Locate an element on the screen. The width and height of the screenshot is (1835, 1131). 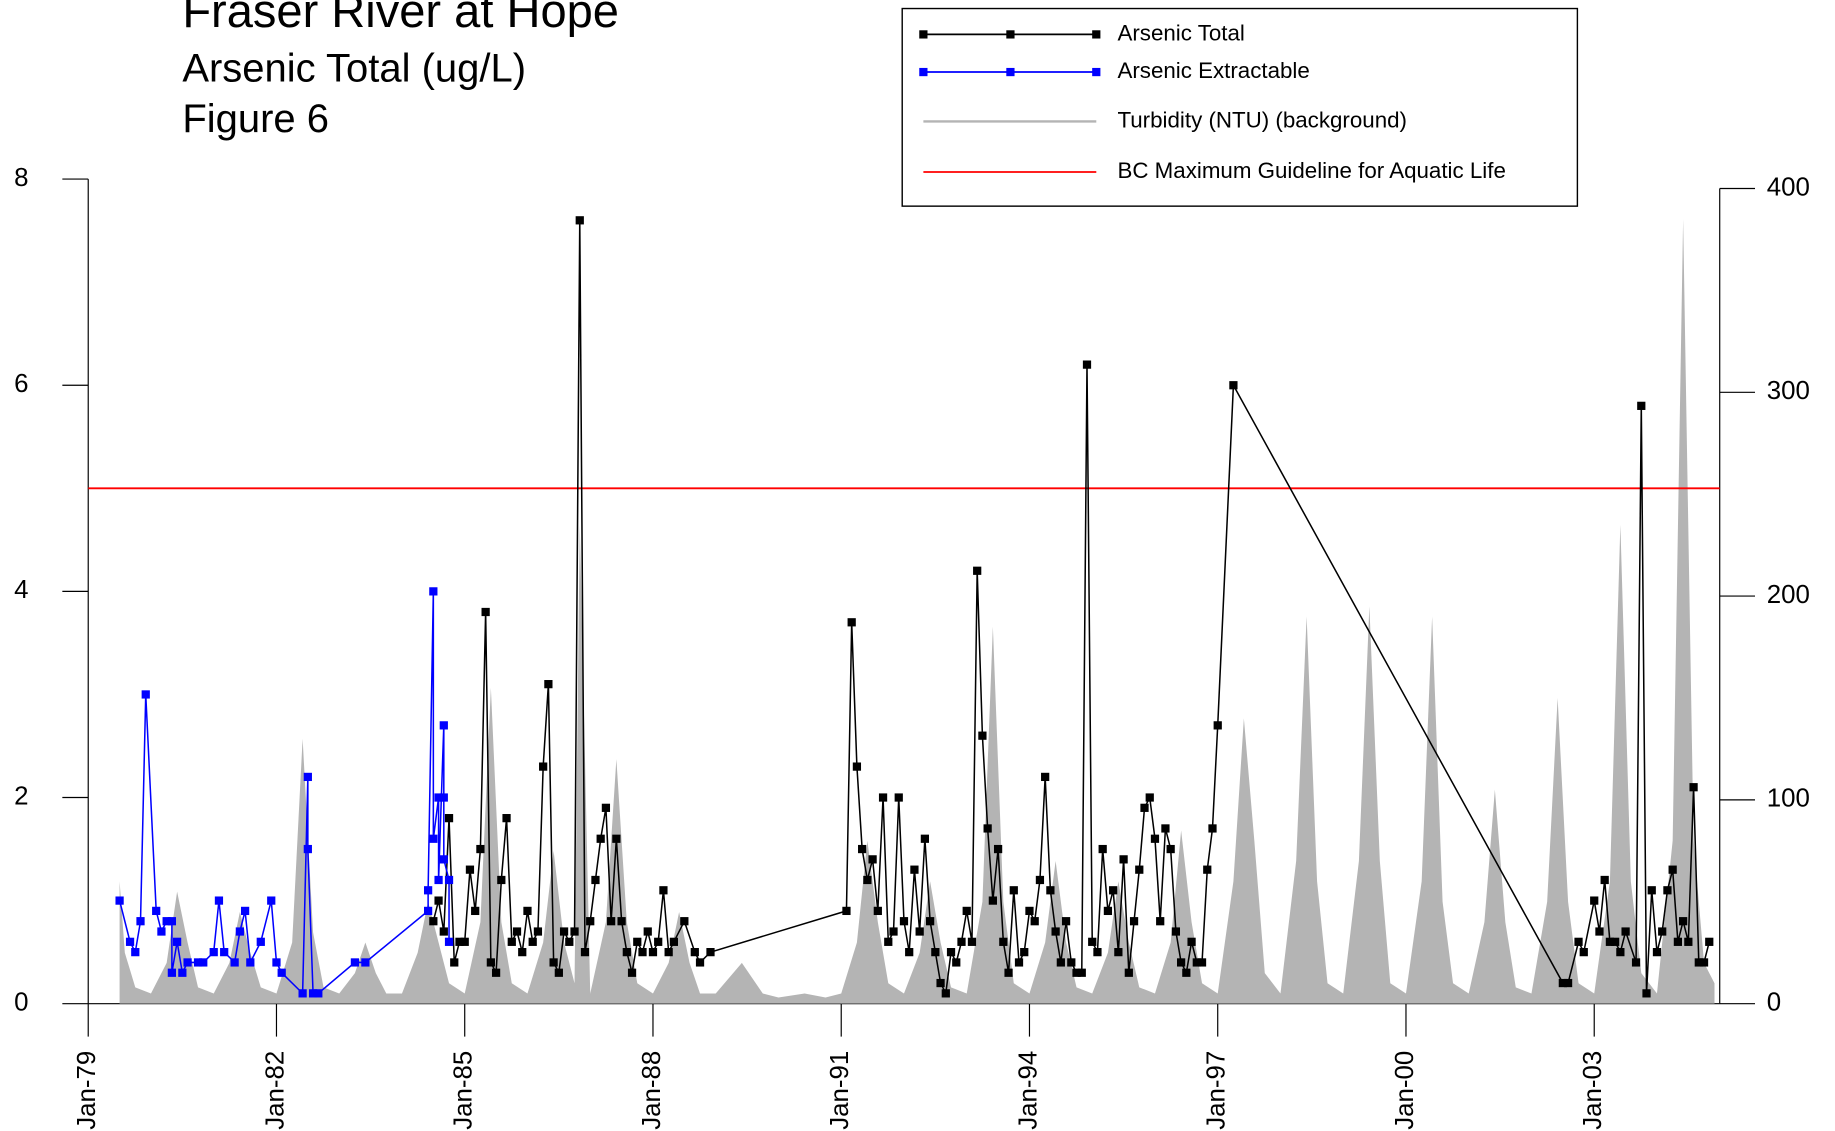
legend-entry: BC Maximum Guideline for Aquatic Life is located at coordinates (1214, 170).